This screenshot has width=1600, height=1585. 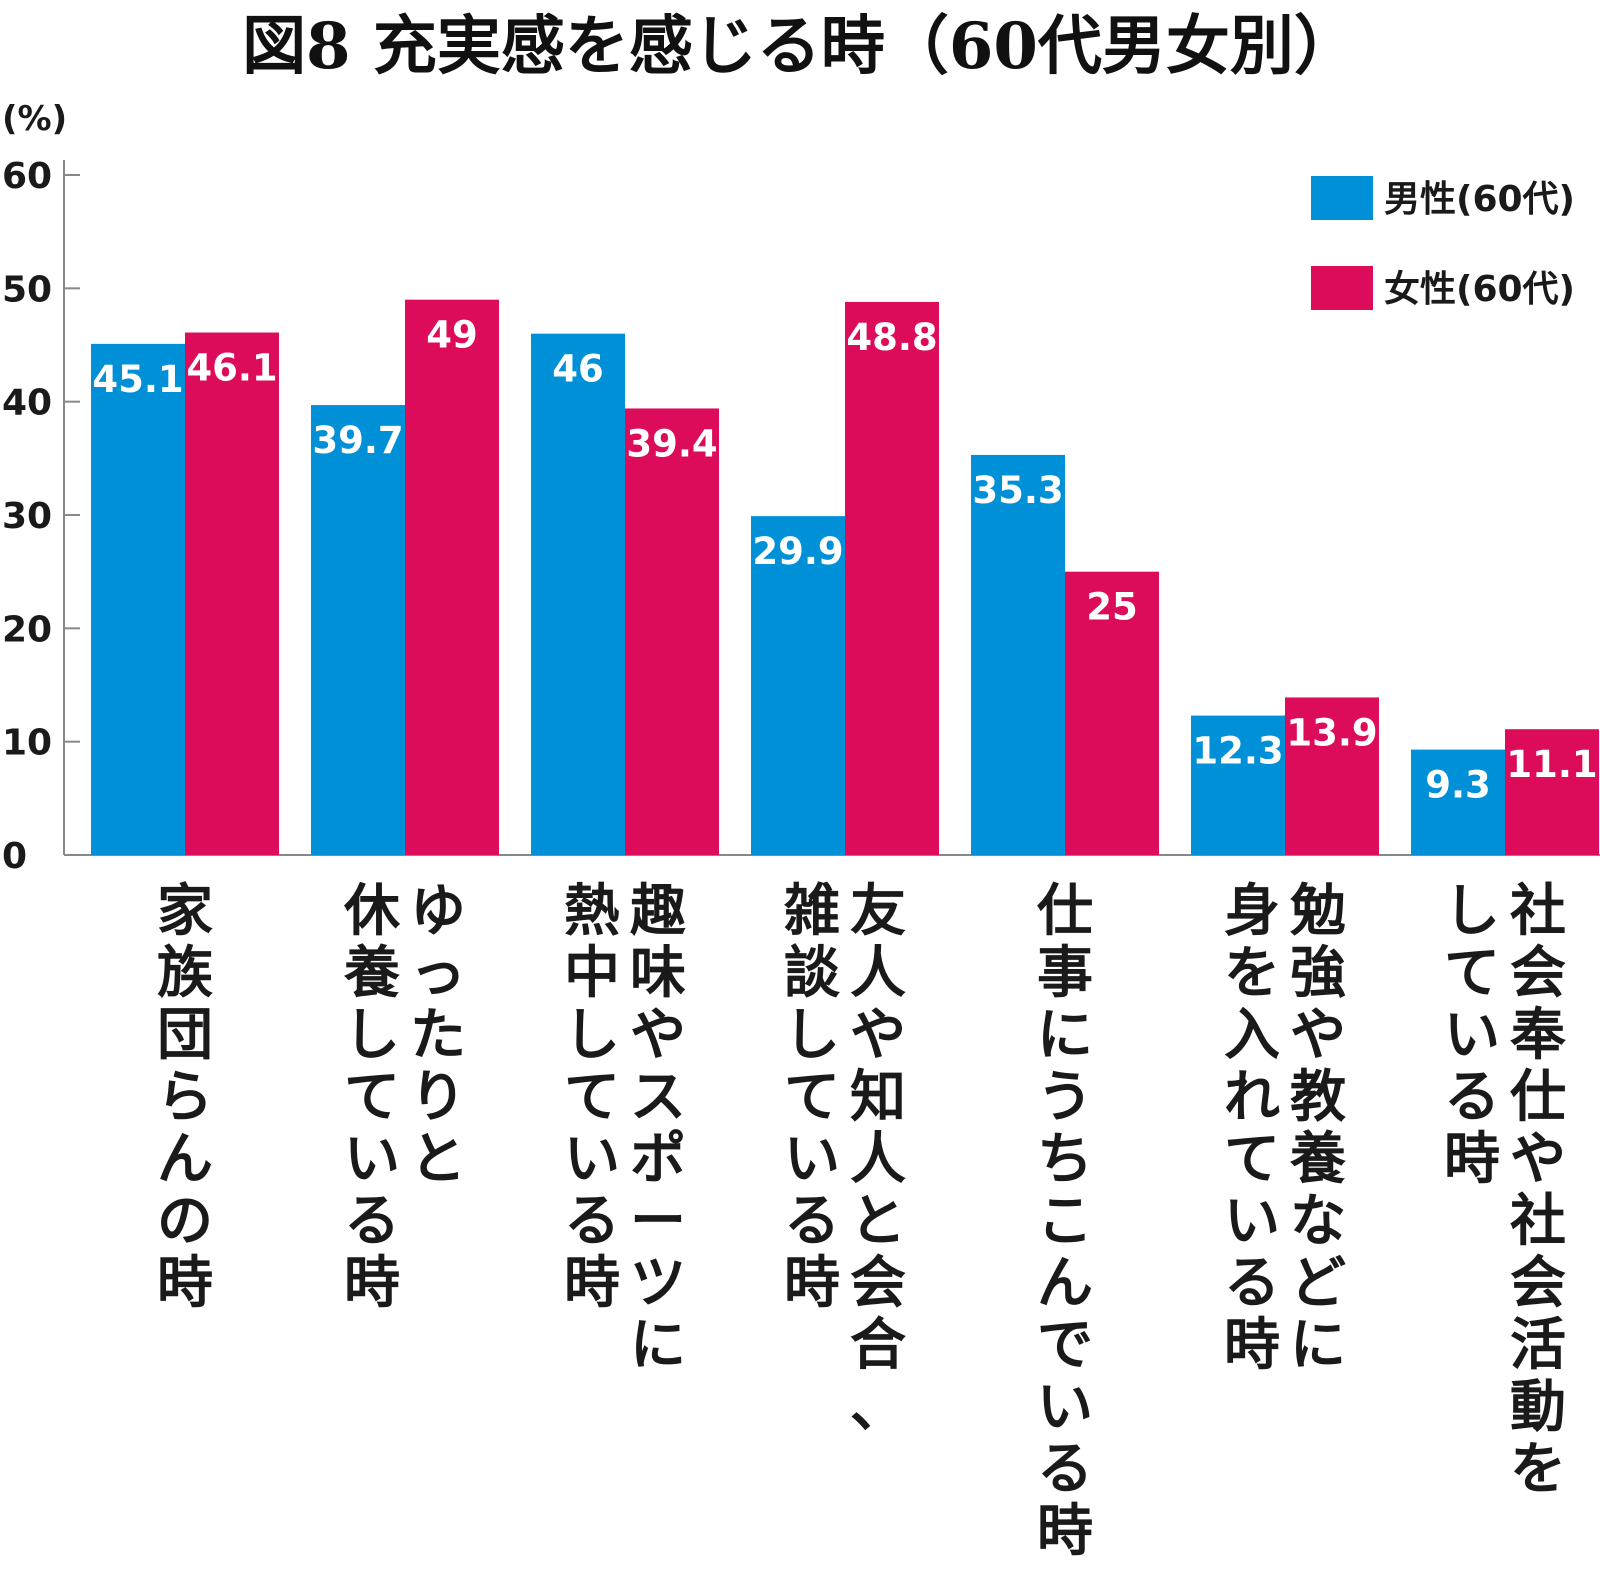 I want to click on category-label-column: ゆったりと, so click(x=438, y=1035).